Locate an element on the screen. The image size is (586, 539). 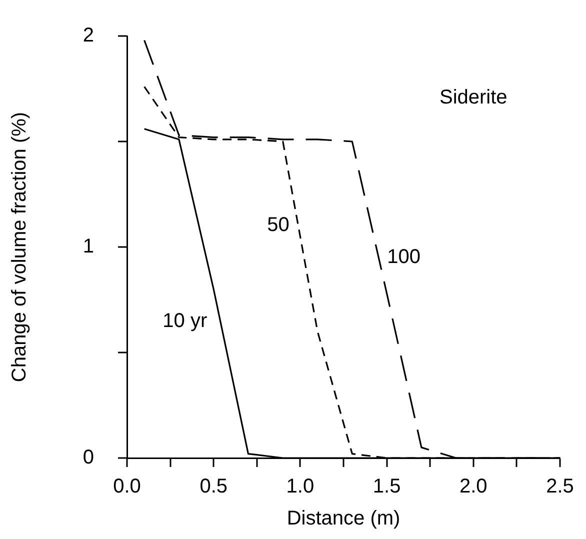
x-tick-label: 2.5 is located at coordinates (560, 487).